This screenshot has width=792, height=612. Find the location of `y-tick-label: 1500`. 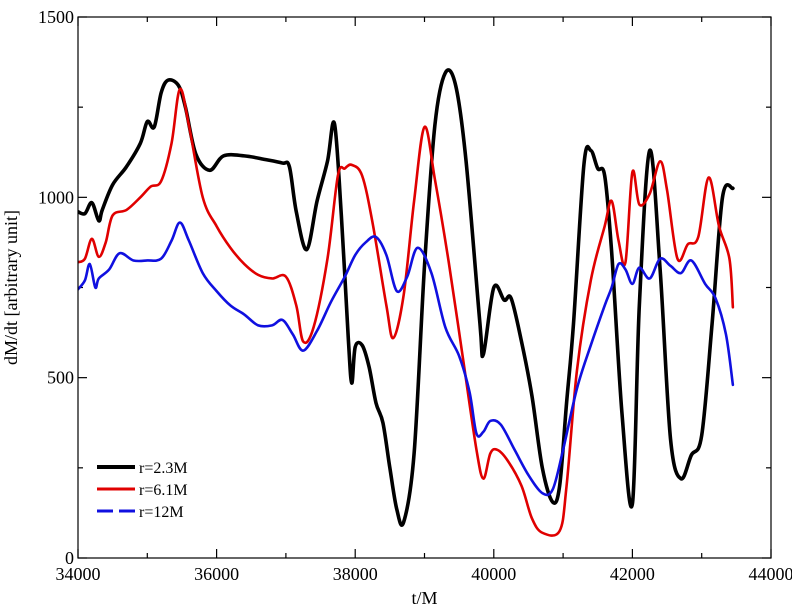

y-tick-label: 1500 is located at coordinates (56, 17).